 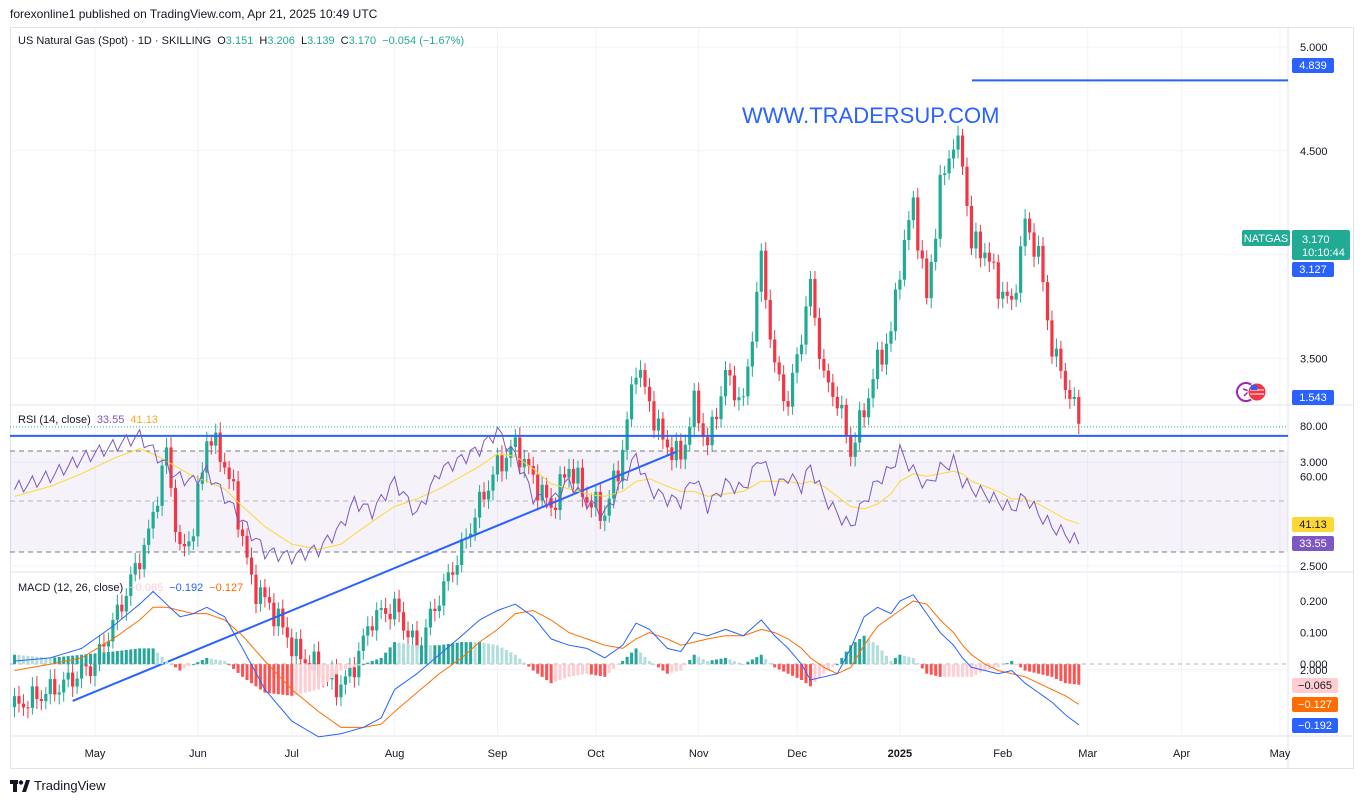 What do you see at coordinates (1313, 65) in the screenshot?
I see `resistance-price-tag: 4.839` at bounding box center [1313, 65].